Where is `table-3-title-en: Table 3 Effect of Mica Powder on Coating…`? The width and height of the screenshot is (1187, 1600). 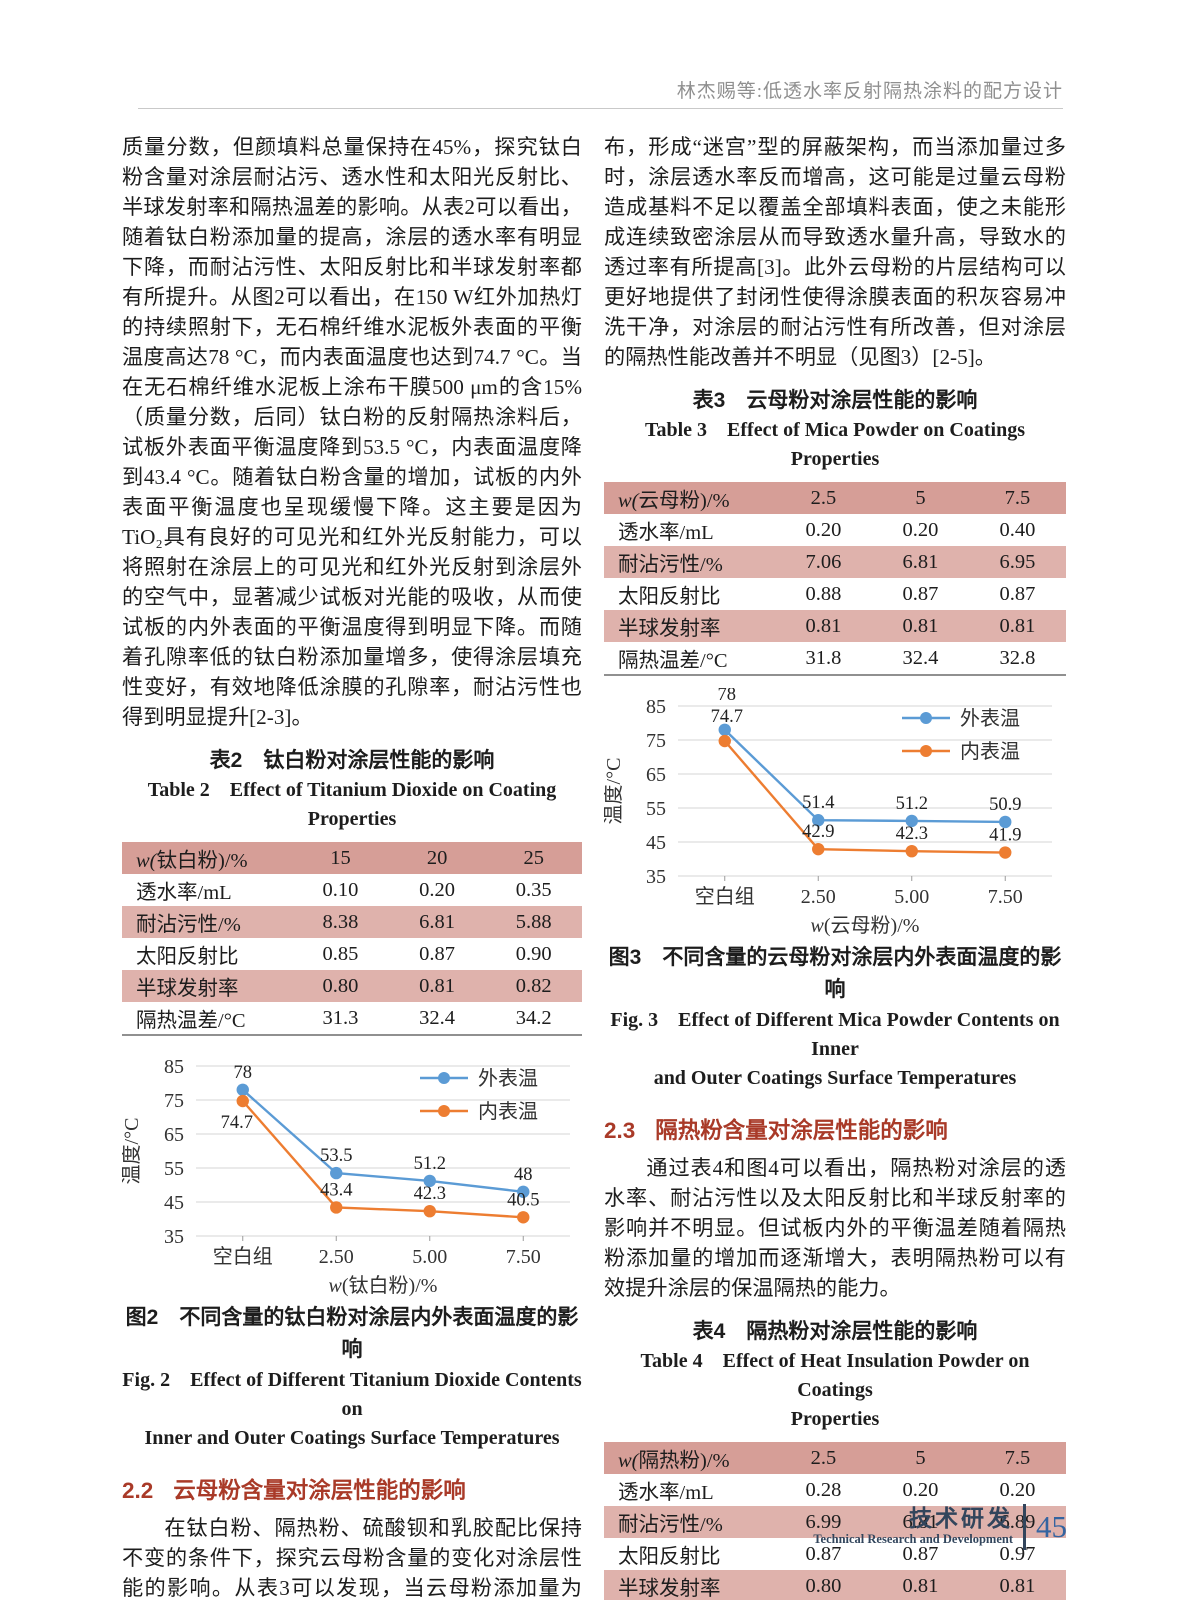
table-3-title-en: Table 3 Effect of Mica Powder on Coating… is located at coordinates (835, 444).